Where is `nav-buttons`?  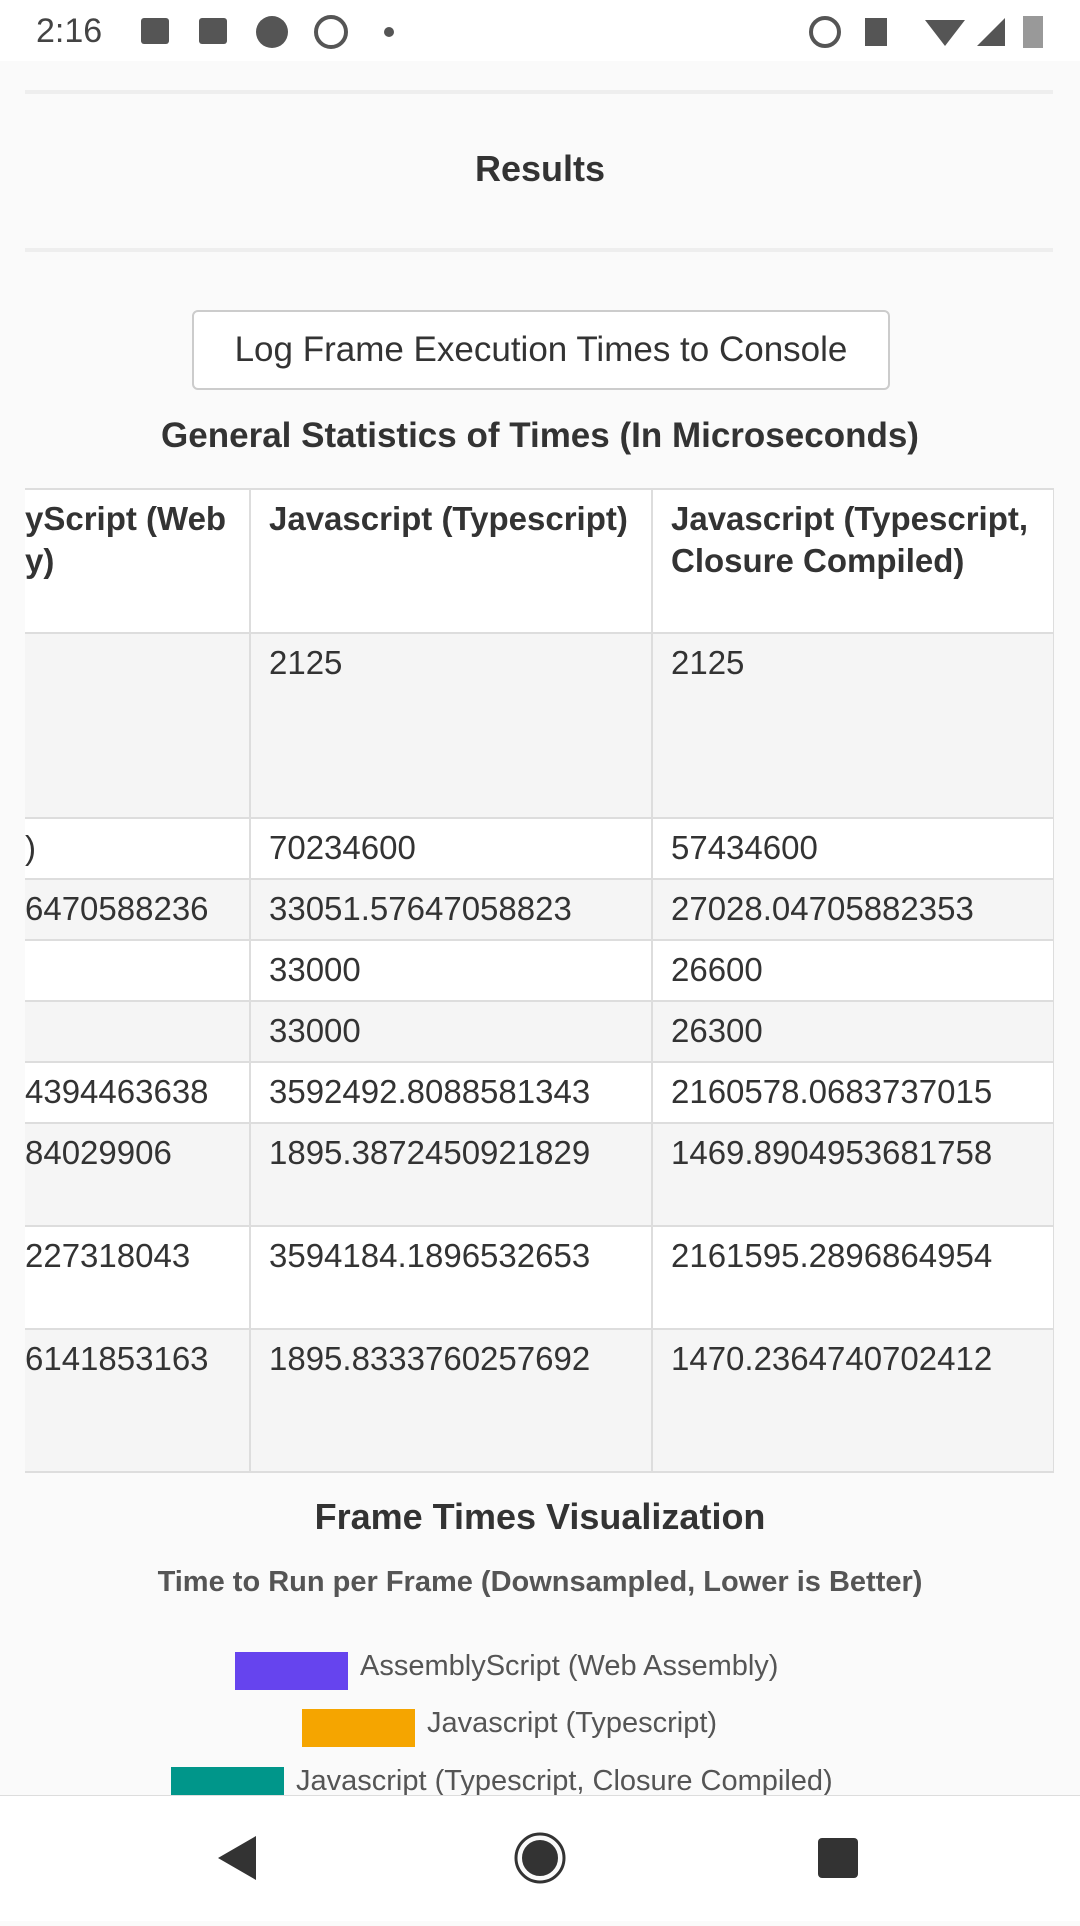
nav-buttons is located at coordinates (538, 1858).